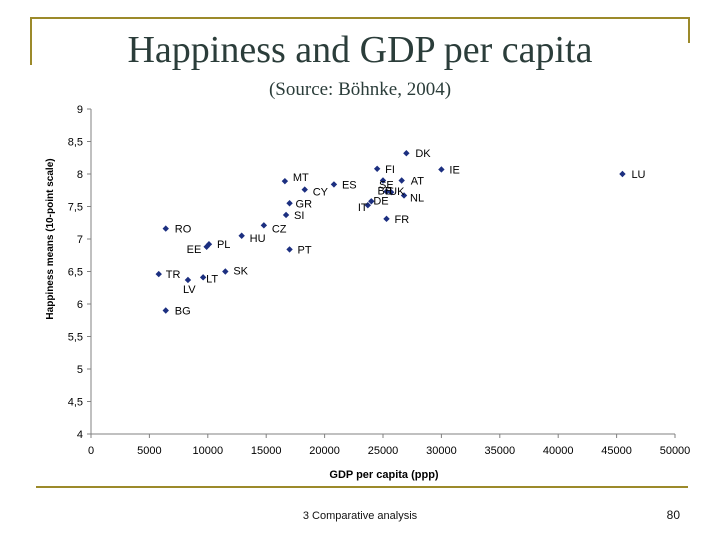 The image size is (720, 545). I want to click on y-tick-labels: 4 4,5 5 5,5 6 6,5 7 7,5 8 8,5 9, so click(75, 272).